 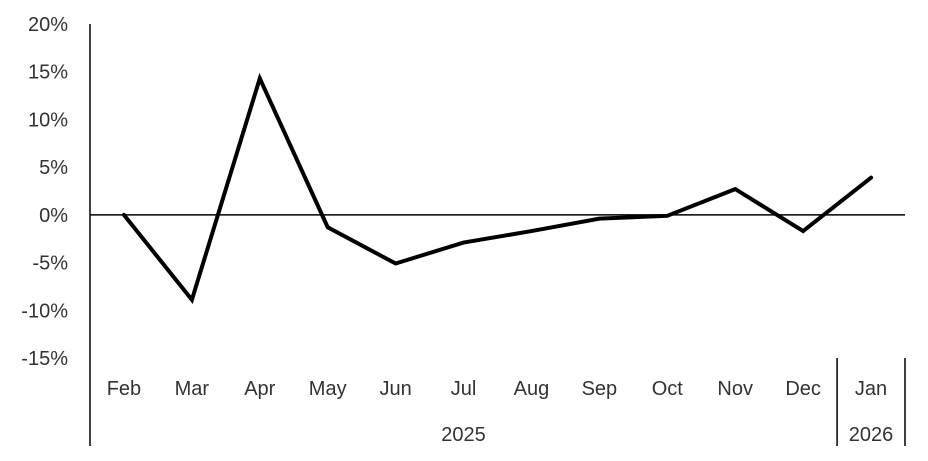 I want to click on x-tick-label: Apr, so click(x=259, y=389).